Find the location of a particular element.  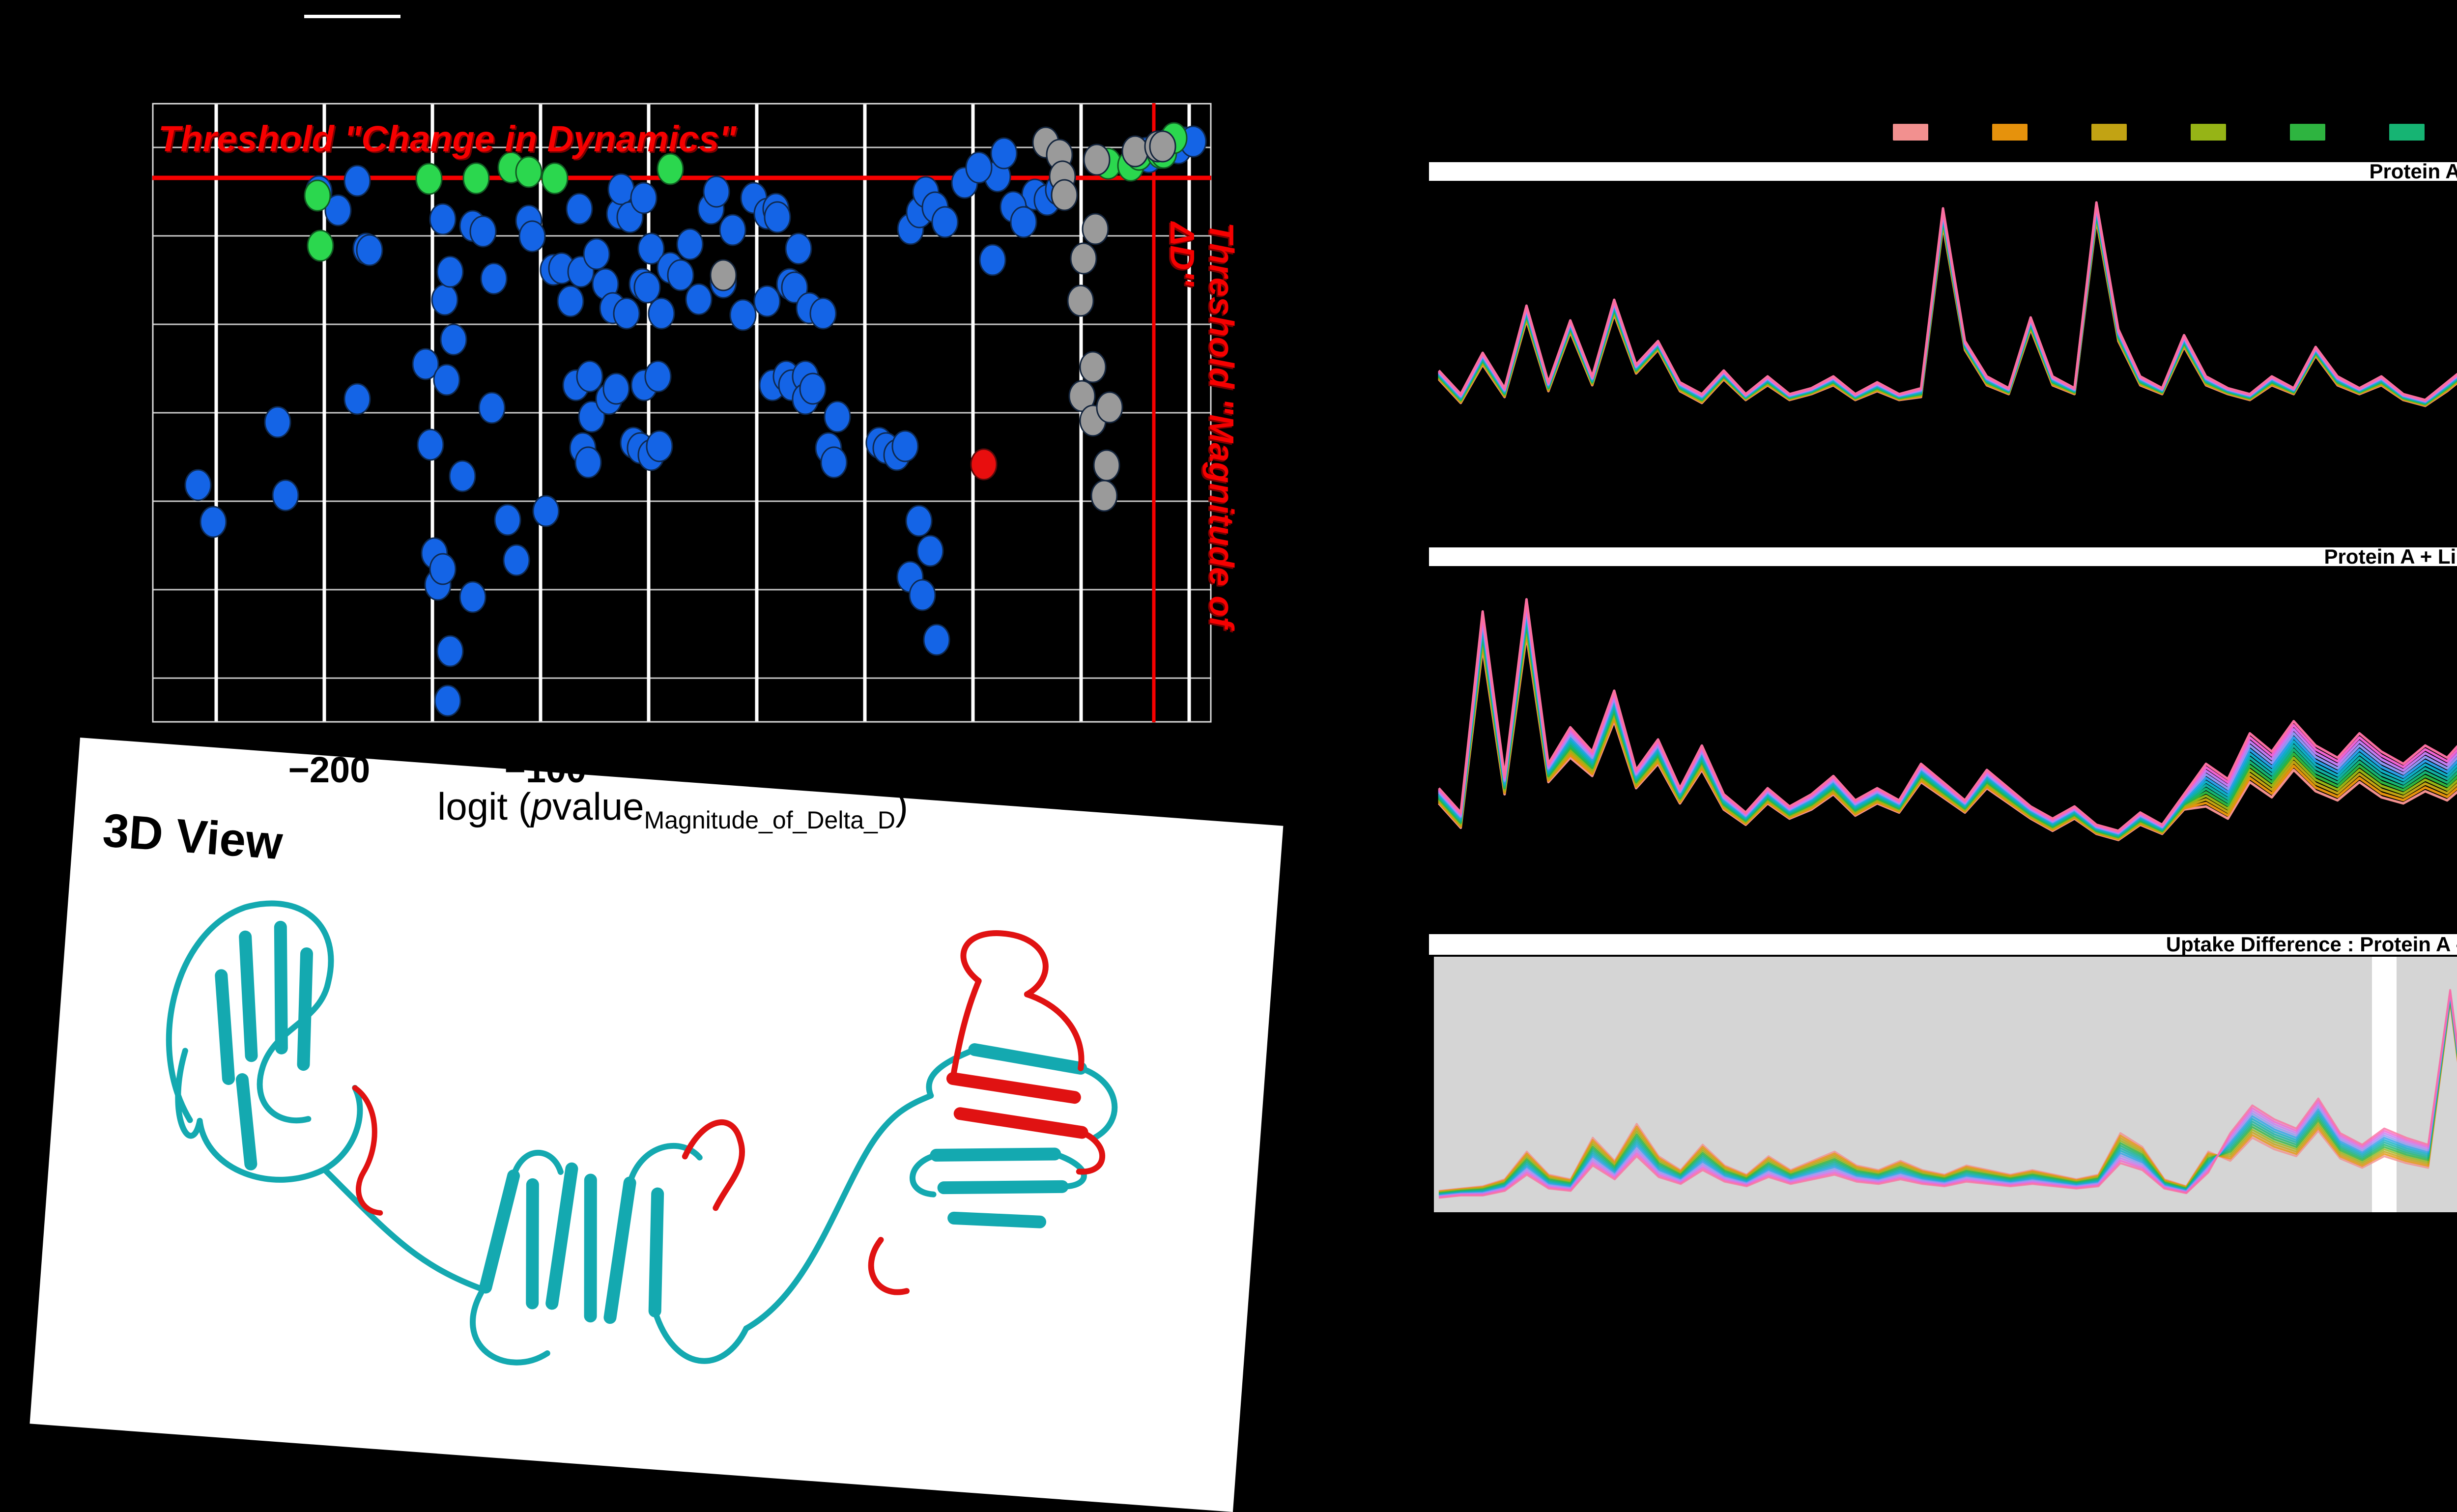

uptake-difference-chart is located at coordinates (1945, 1085).